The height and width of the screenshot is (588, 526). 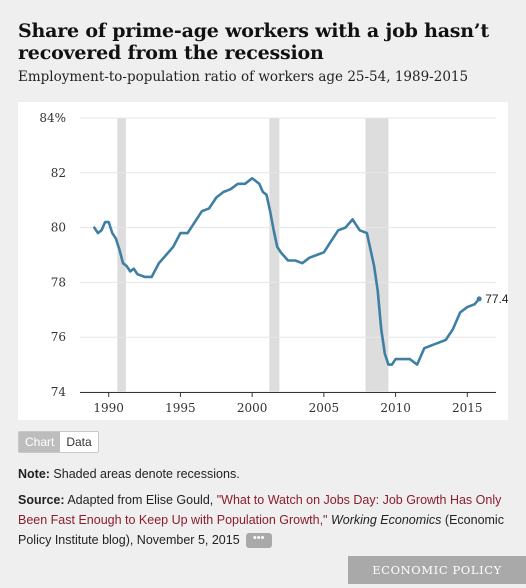 I want to click on x-tick-label: 2010, so click(x=395, y=408).